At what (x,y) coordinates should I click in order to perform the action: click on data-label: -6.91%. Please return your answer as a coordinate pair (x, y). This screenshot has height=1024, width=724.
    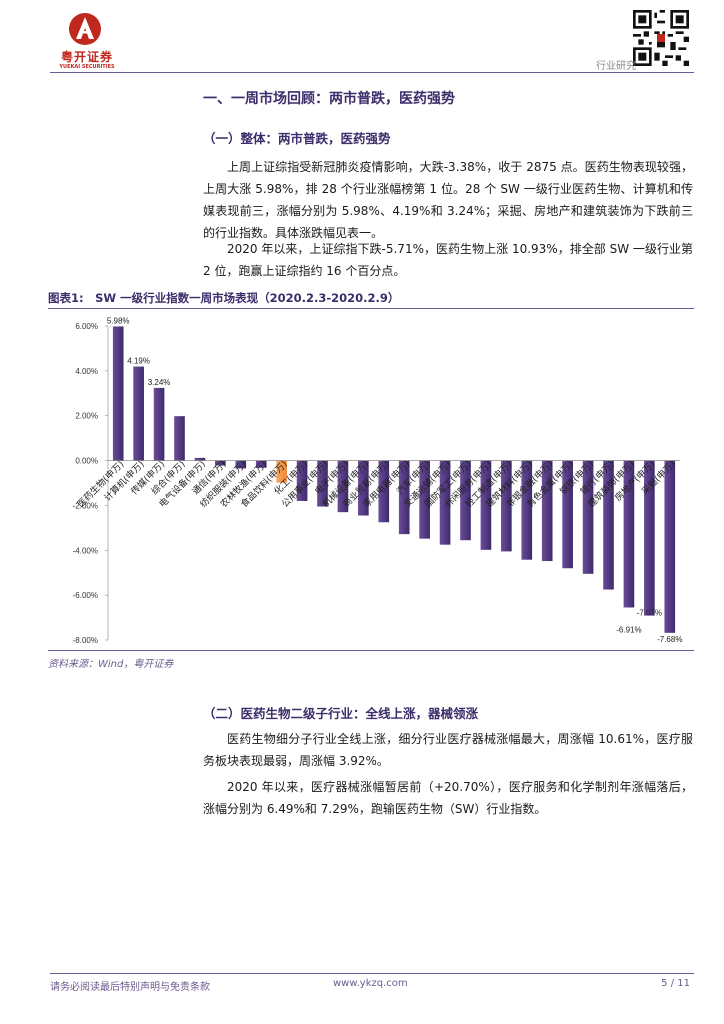
    Looking at the image, I should click on (628, 629).